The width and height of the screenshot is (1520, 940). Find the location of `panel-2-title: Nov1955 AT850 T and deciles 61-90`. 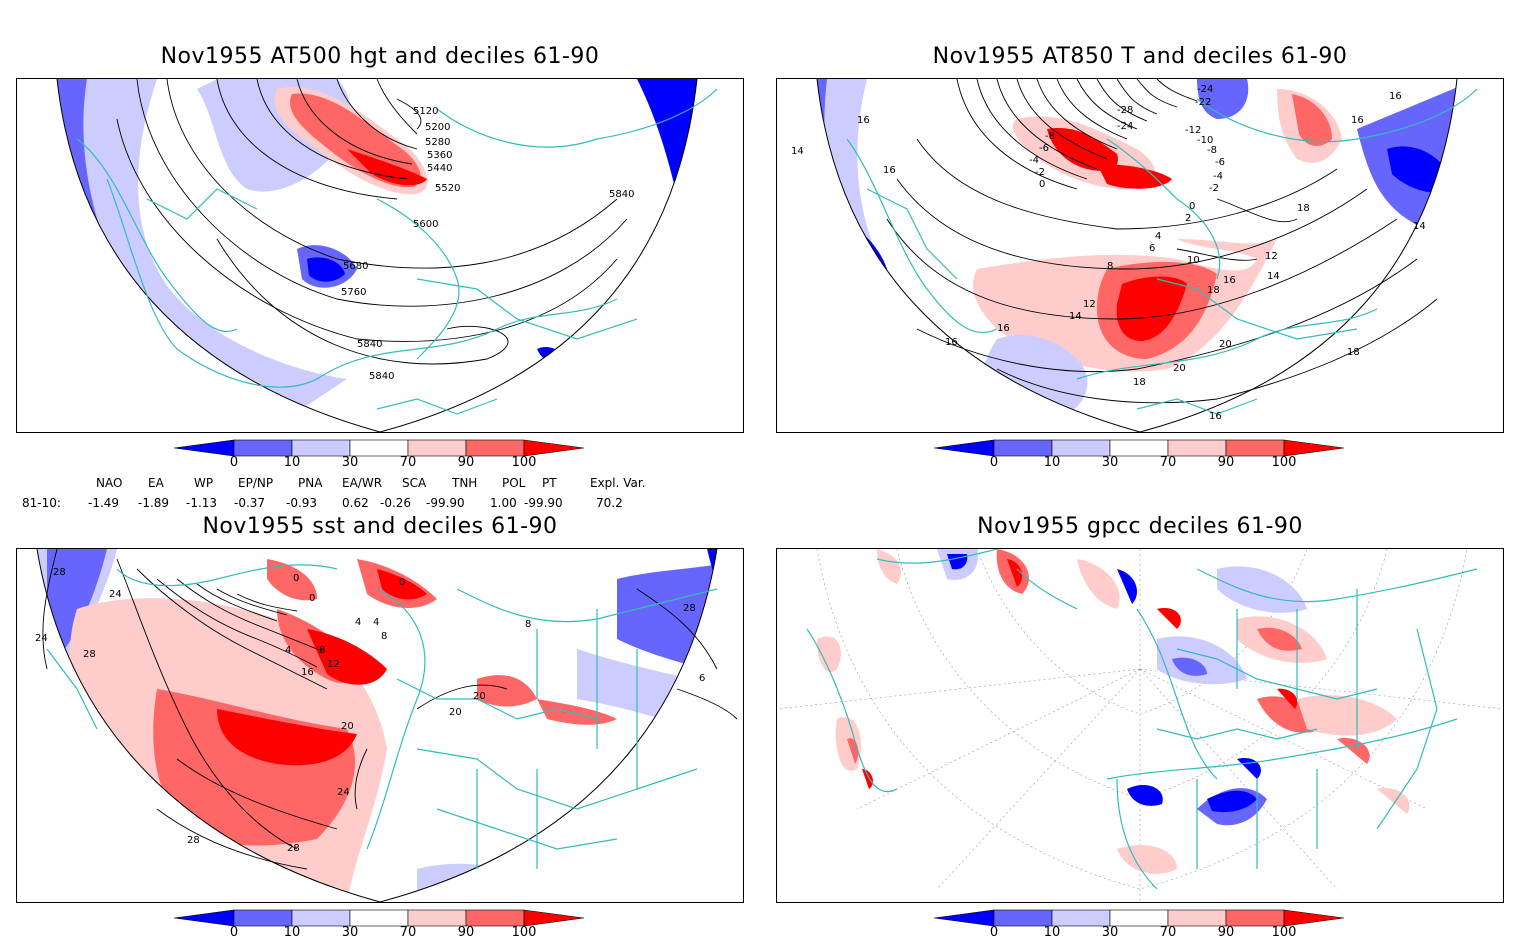

panel-2-title: Nov1955 AT850 T and deciles 61-90 is located at coordinates (1140, 56).